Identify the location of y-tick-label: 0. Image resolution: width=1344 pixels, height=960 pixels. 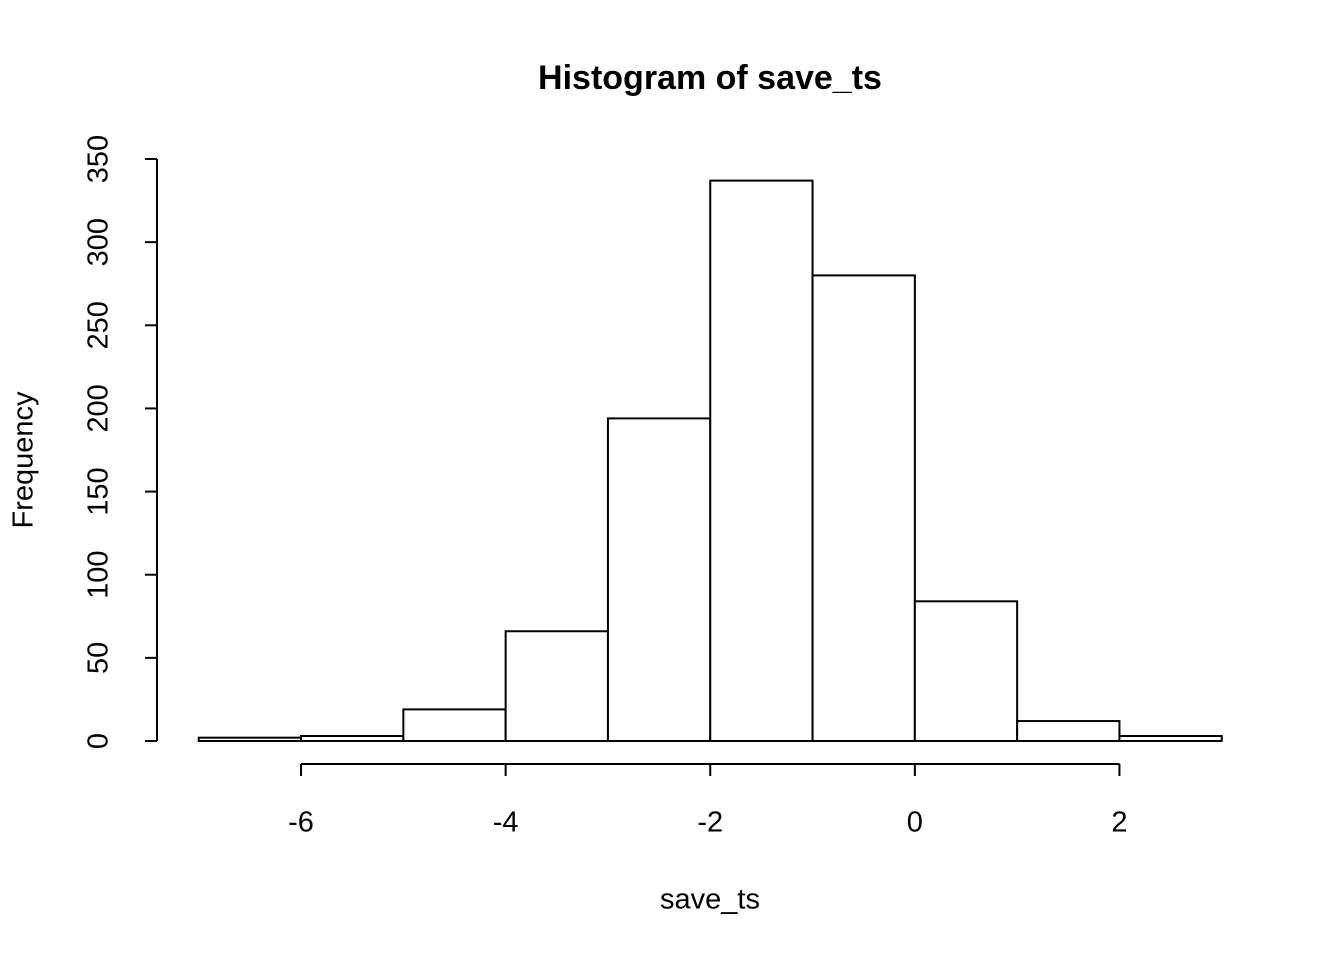
(99, 741).